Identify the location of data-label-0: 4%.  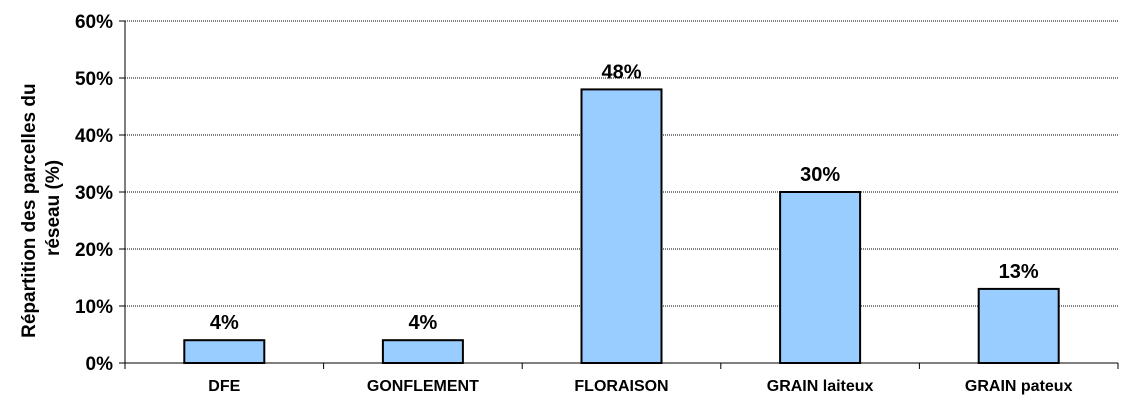
(224, 323).